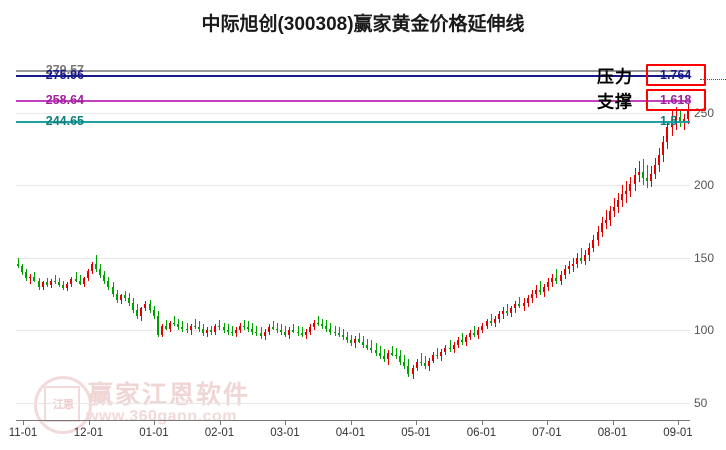  What do you see at coordinates (547, 433) in the screenshot?
I see `x-axis-tick-label: 07-01` at bounding box center [547, 433].